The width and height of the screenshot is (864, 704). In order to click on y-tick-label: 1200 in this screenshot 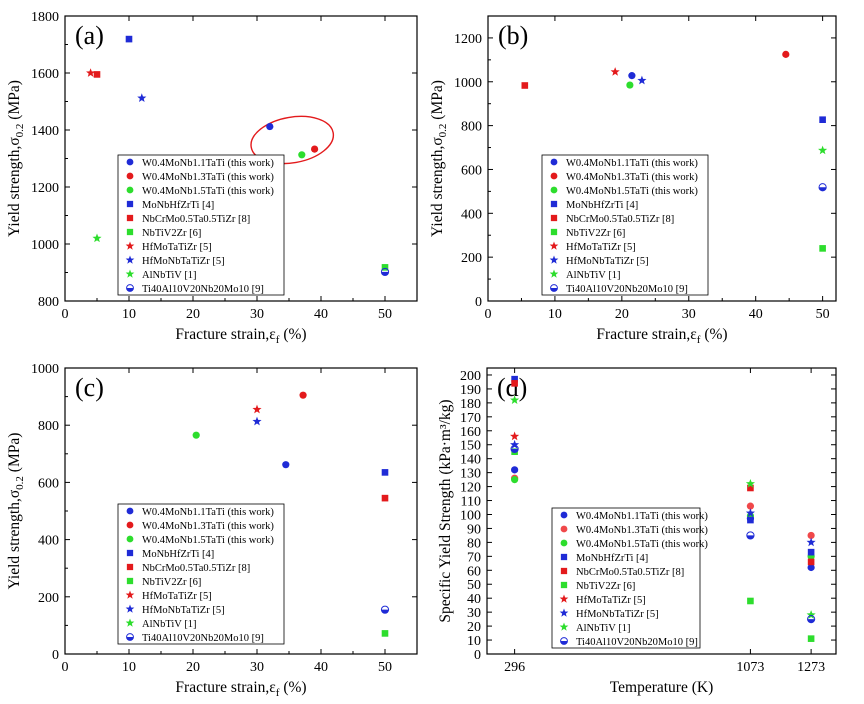, I will do `click(45, 188)`.